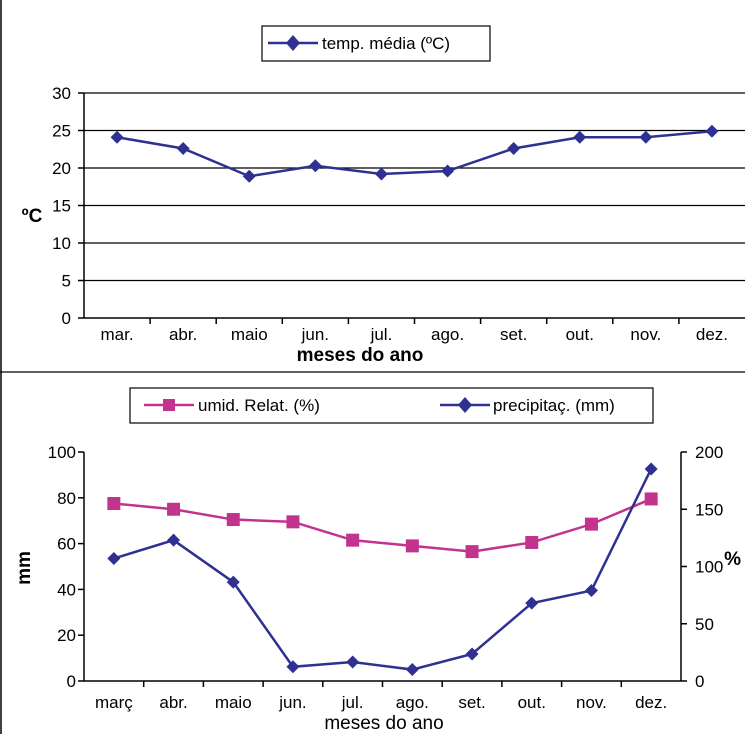 The image size is (745, 734). I want to click on precip-y-tick-label: 60, so click(66, 544).